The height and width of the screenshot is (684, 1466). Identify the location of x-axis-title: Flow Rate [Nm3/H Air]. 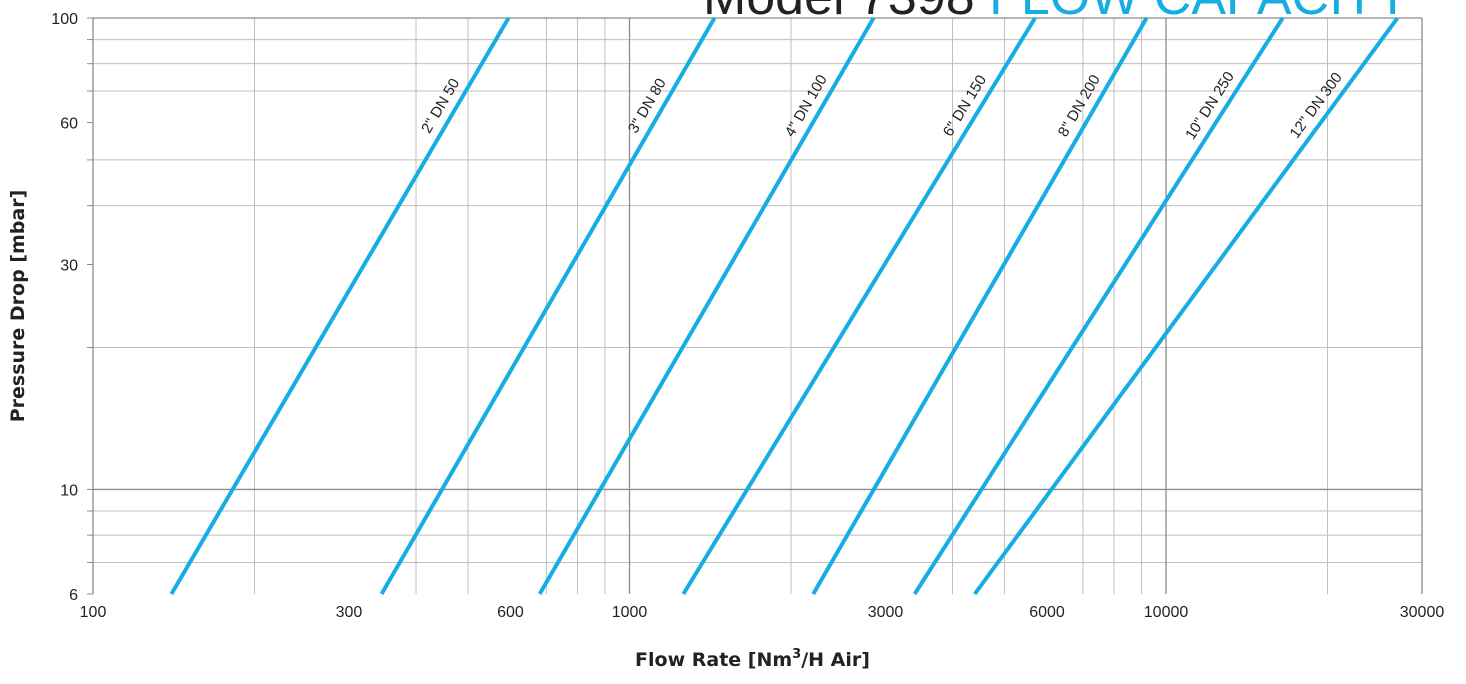
(752, 659).